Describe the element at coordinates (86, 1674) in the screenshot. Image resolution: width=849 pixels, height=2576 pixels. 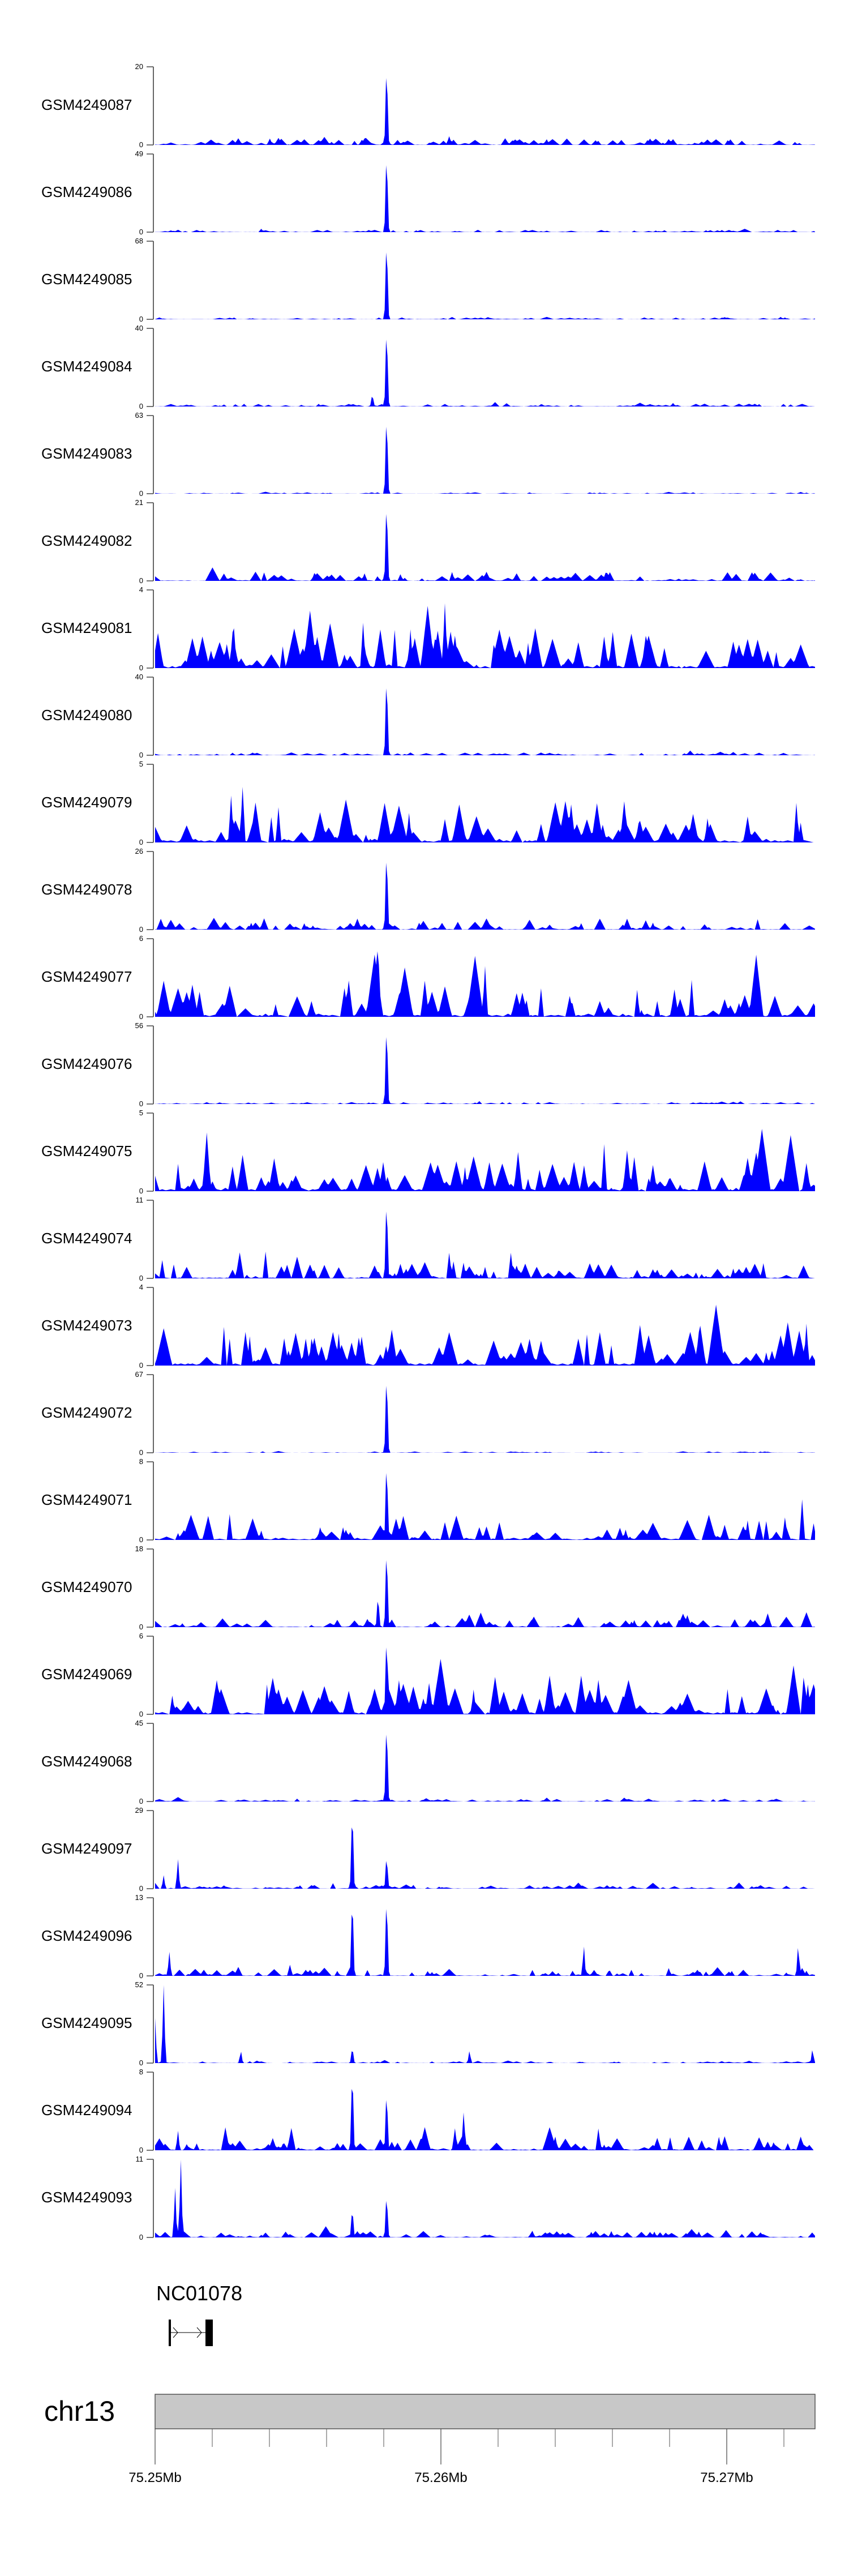
I see `track-label: GSM4249069` at that location.